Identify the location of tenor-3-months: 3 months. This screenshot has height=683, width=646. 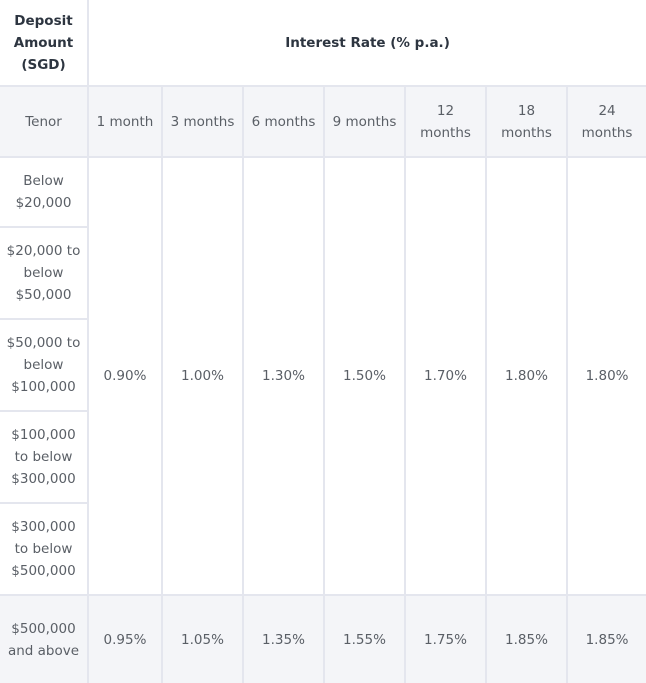
(202, 121).